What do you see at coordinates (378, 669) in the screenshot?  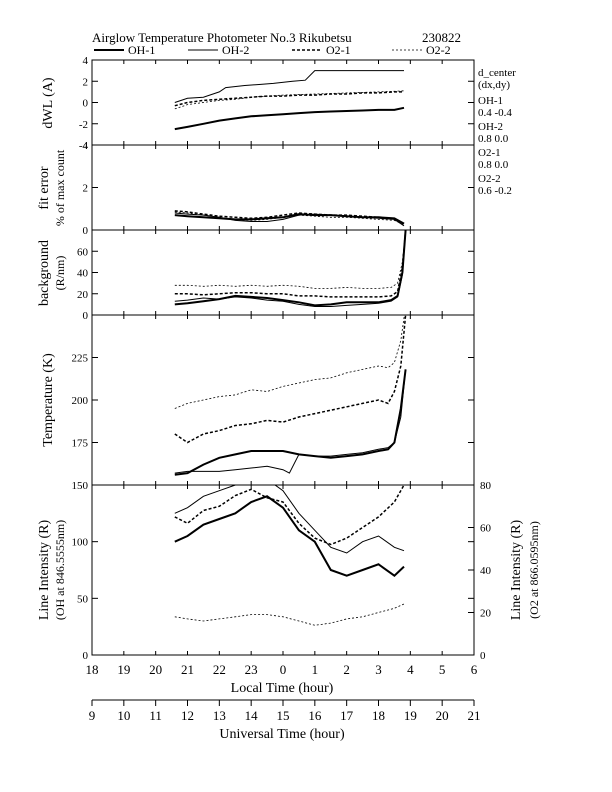 I see `local-time-tick-label: 3` at bounding box center [378, 669].